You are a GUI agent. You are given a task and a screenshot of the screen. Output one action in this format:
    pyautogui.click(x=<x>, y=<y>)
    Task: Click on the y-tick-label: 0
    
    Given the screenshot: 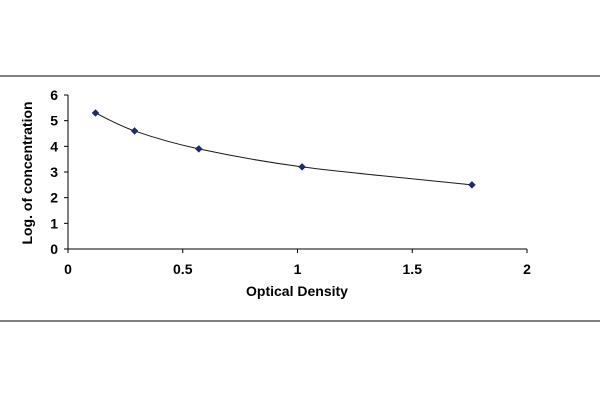 What is the action you would take?
    pyautogui.click(x=54, y=249)
    